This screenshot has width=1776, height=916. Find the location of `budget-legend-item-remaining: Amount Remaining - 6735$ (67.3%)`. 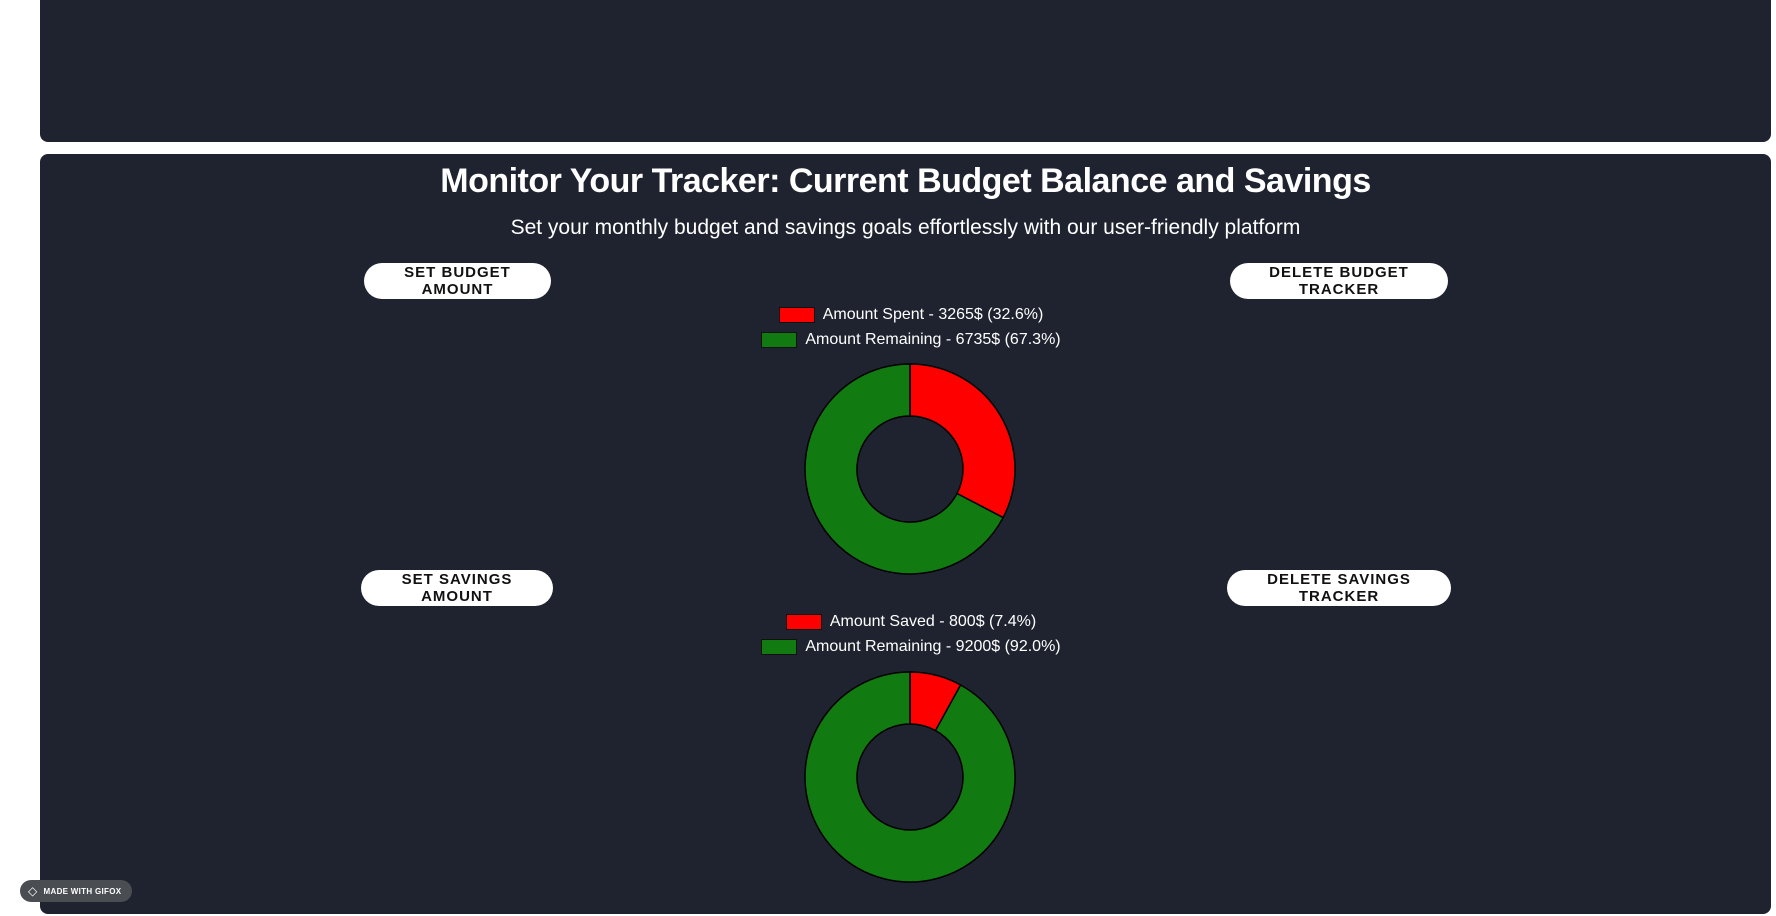

budget-legend-item-remaining: Amount Remaining - 6735$ (67.3%) is located at coordinates (911, 340).